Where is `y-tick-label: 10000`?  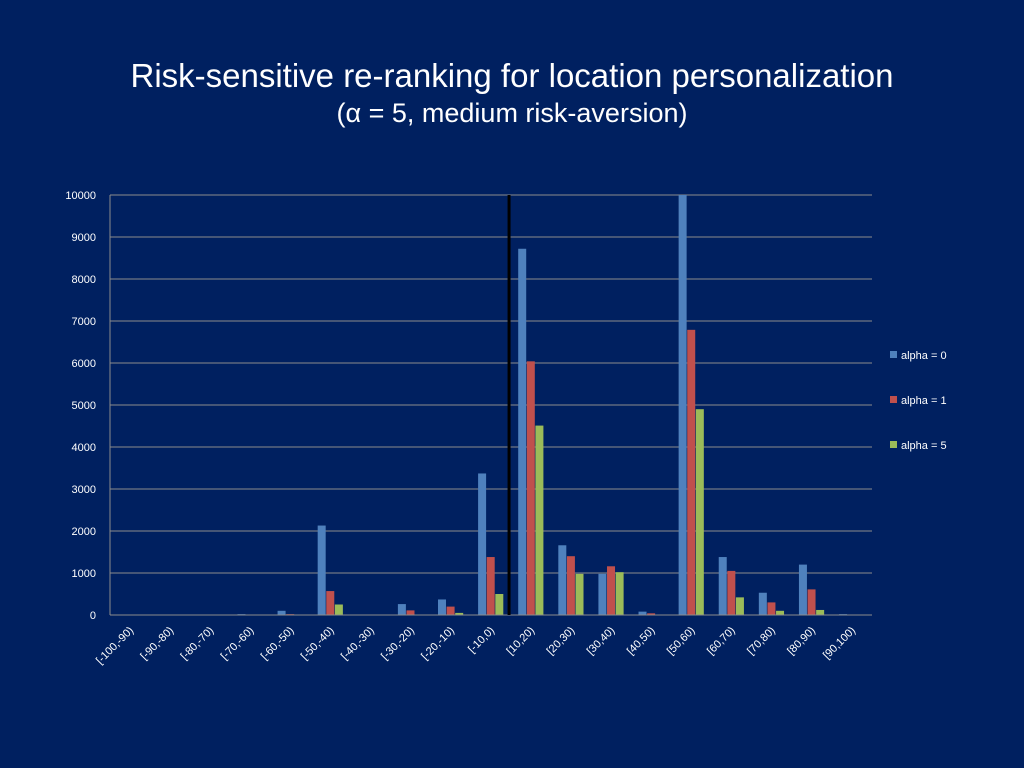
y-tick-label: 10000 is located at coordinates (80, 196).